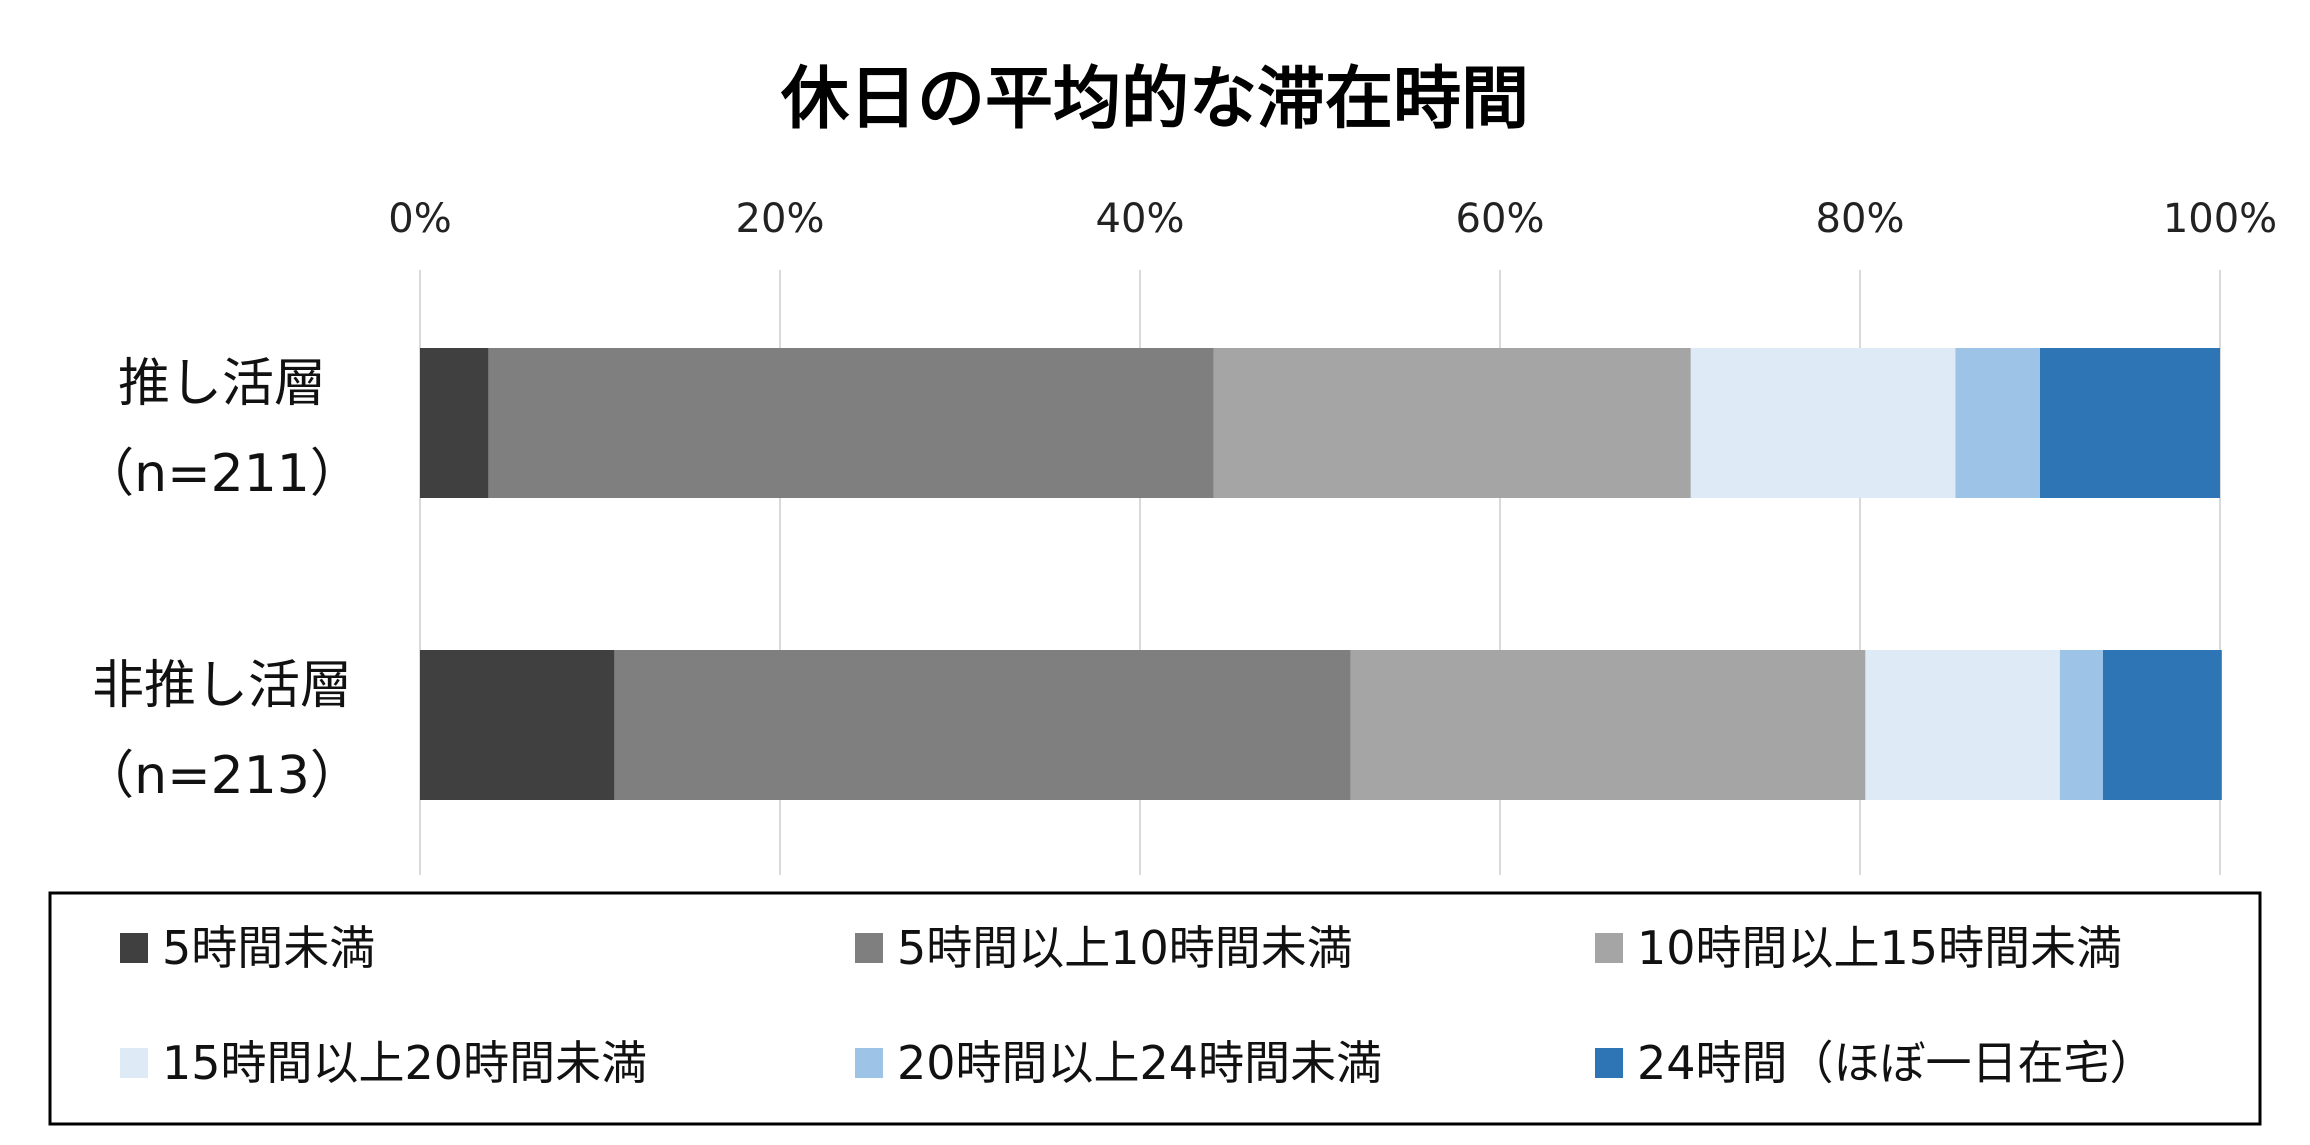  I want to click on x-tick-label: 60%, so click(1500, 219).